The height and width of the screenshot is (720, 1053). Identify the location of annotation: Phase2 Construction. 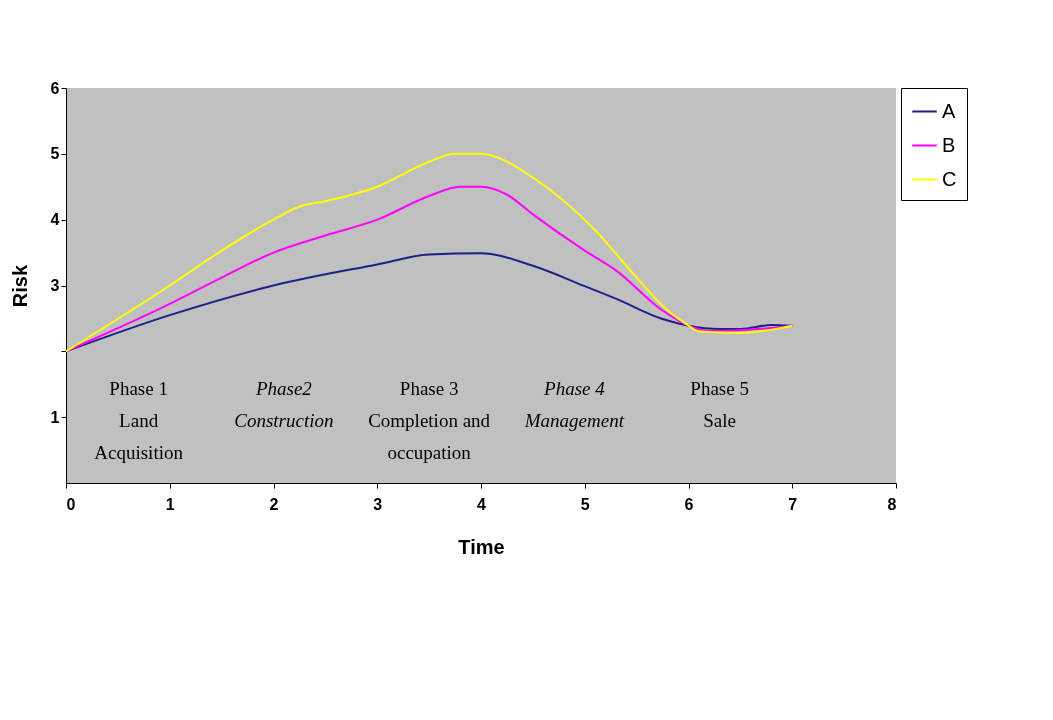
(284, 405).